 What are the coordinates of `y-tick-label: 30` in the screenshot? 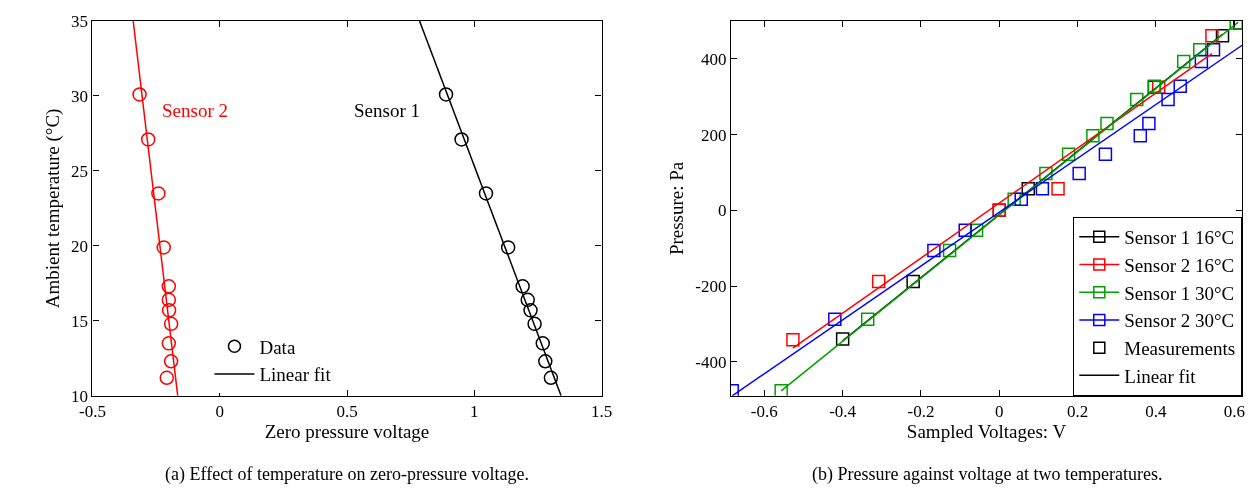 It's located at (79, 96).